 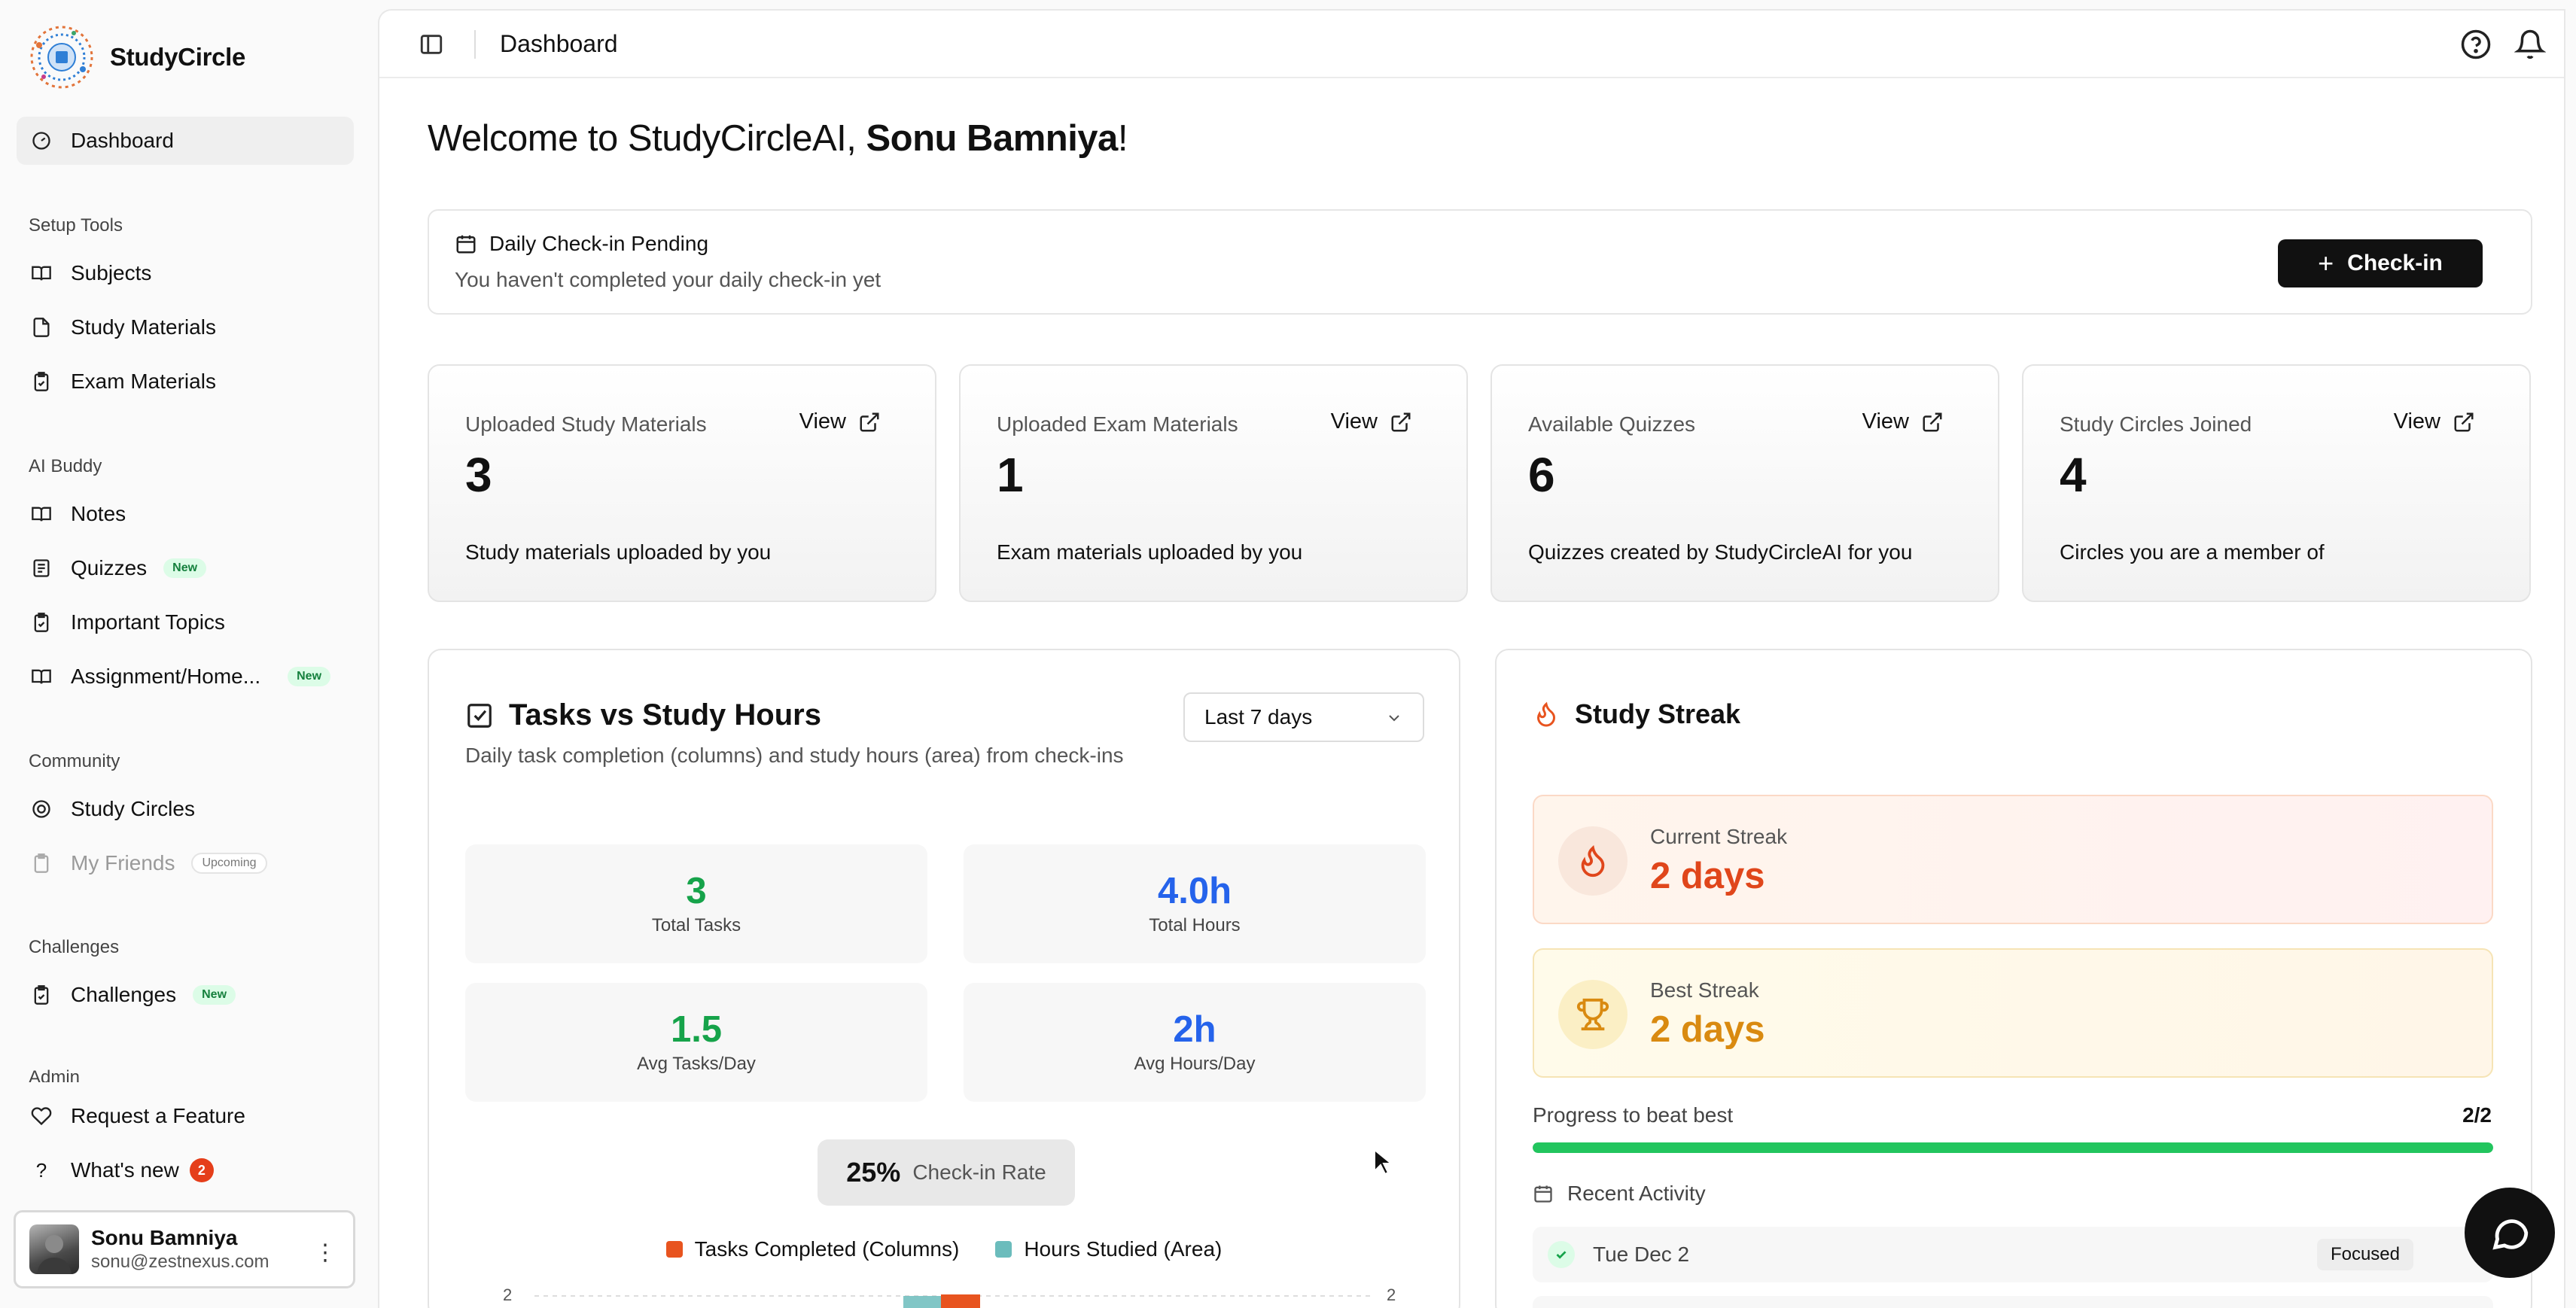 I want to click on sidebar-item-study-materials: Study Materials, so click(x=186, y=327).